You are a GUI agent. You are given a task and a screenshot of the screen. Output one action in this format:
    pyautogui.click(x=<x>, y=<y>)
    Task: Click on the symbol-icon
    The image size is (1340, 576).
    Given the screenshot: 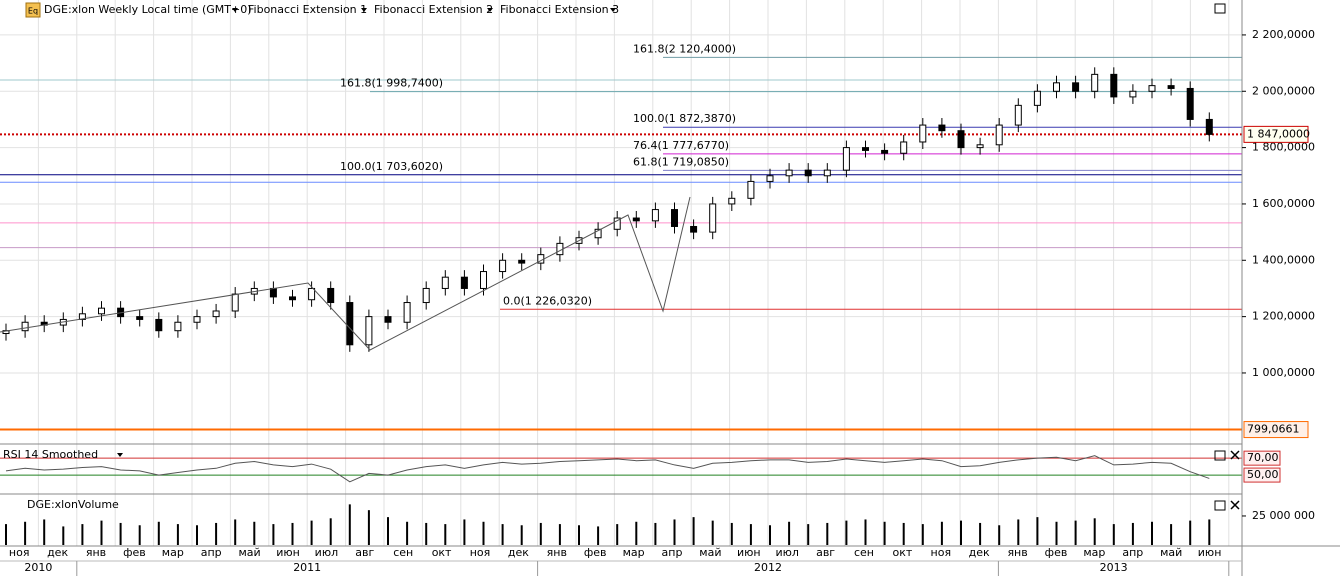 What is the action you would take?
    pyautogui.click(x=33, y=10)
    